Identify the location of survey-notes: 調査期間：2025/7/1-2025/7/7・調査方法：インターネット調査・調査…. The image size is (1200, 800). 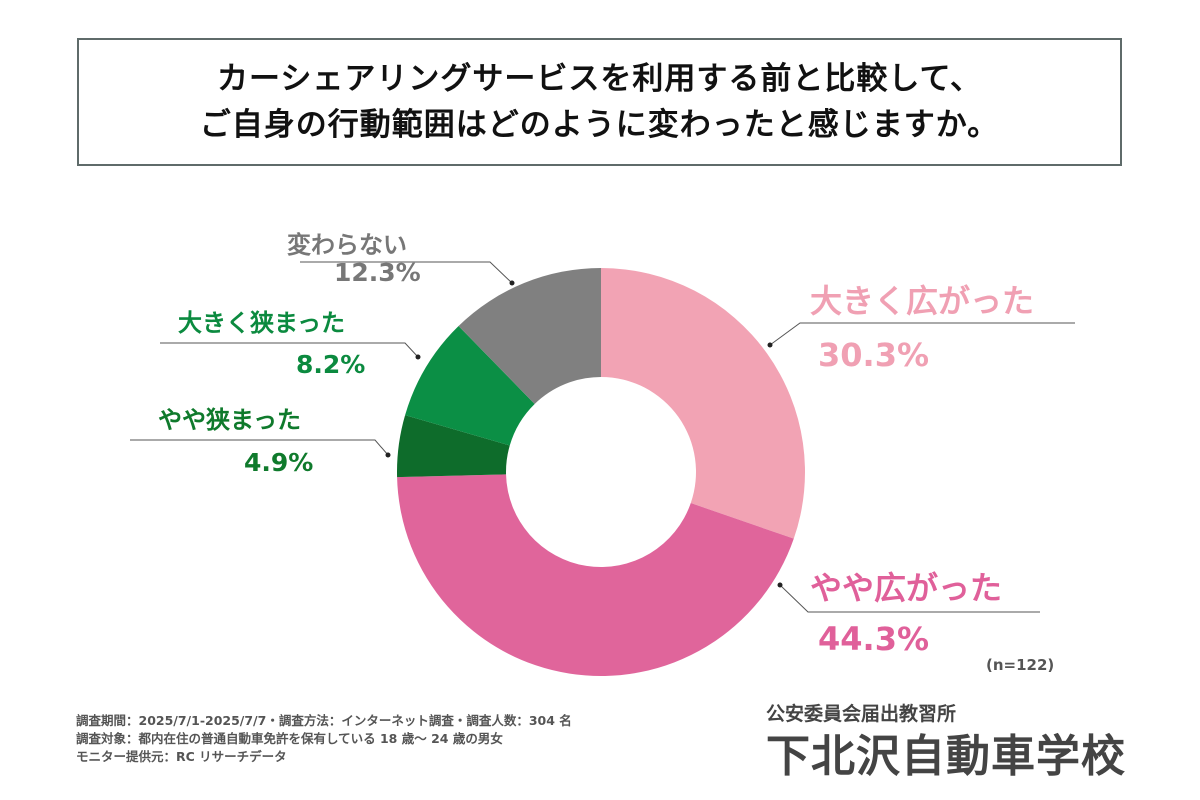
(324, 739).